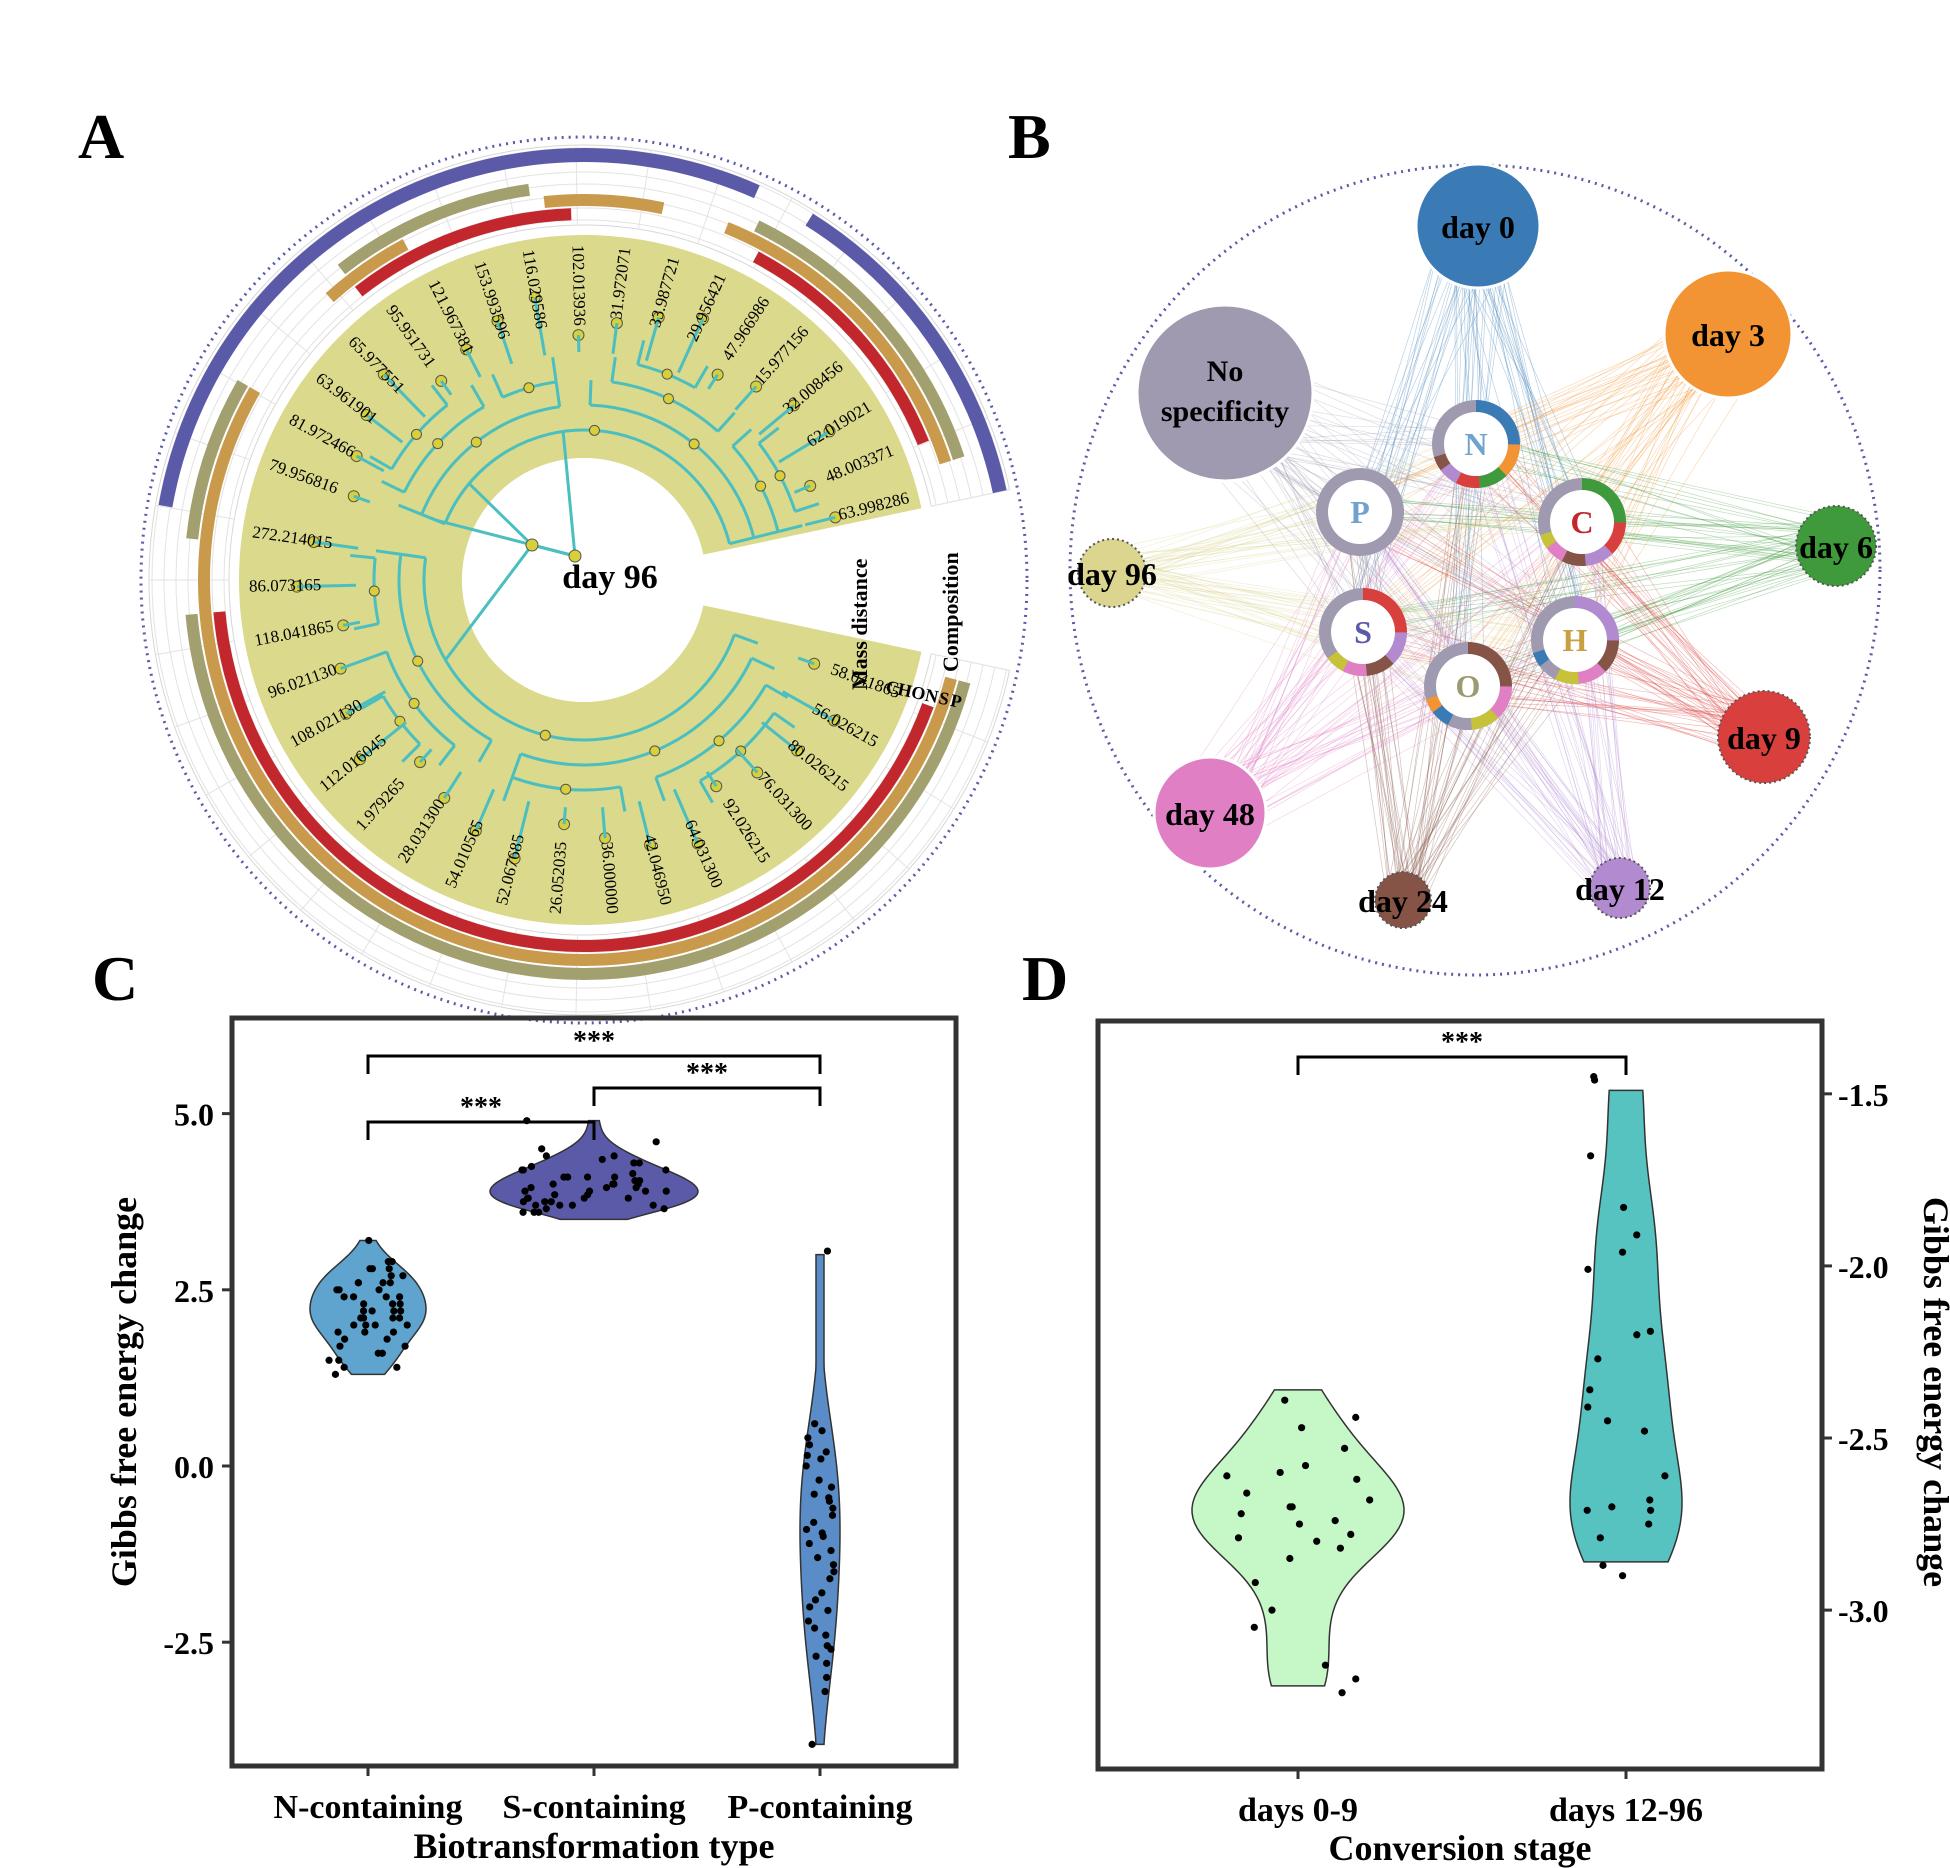  I want to click on day-node-label: day 6, so click(1836, 547).